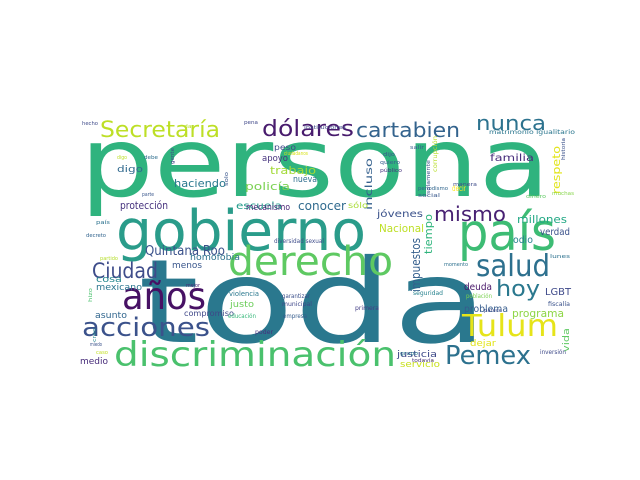 The width and height of the screenshot is (640, 480). I want to click on word-51: homofobia, so click(215, 258).